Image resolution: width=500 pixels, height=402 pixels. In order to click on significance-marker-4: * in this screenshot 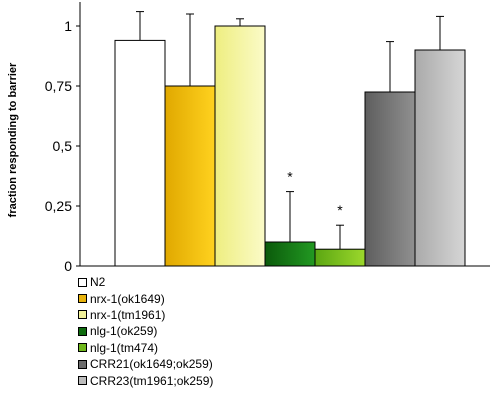, I will do `click(340, 210)`.